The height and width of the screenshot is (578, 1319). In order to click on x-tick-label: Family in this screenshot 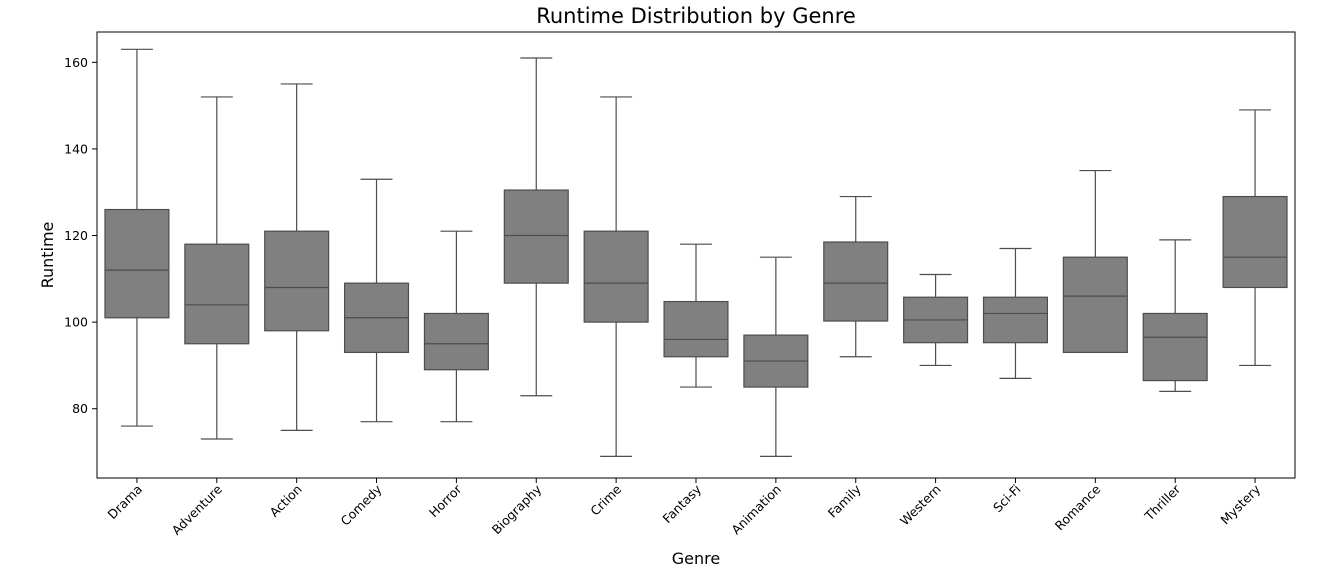, I will do `click(844, 500)`.